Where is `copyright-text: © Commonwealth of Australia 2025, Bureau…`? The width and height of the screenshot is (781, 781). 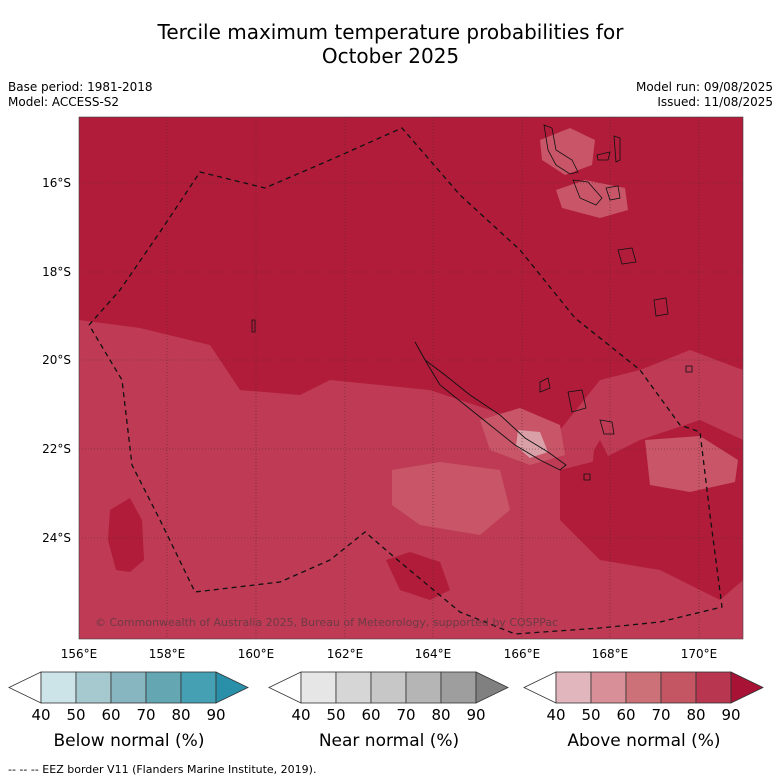
copyright-text: © Commonwealth of Australia 2025, Bureau… is located at coordinates (326, 622).